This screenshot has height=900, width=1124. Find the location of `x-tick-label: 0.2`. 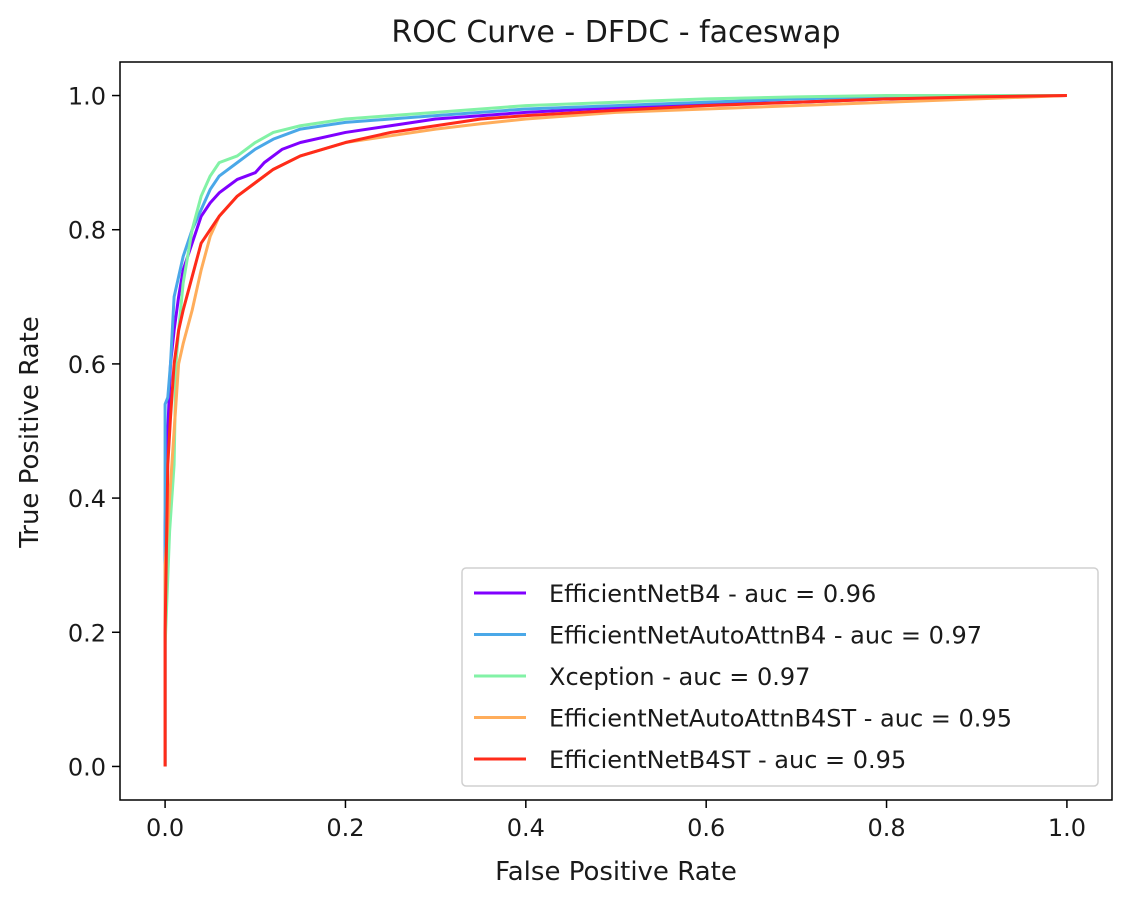

x-tick-label: 0.2 is located at coordinates (345, 828).